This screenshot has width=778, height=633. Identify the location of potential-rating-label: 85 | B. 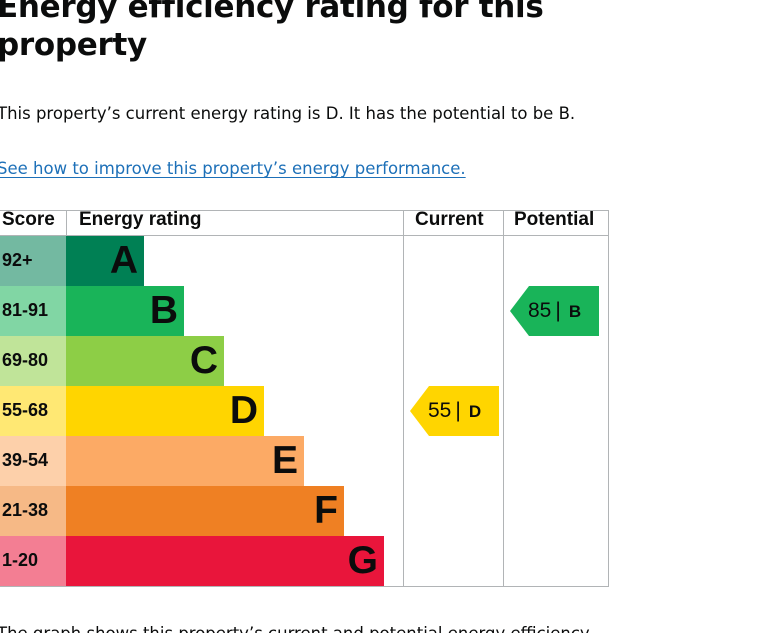
(554, 311).